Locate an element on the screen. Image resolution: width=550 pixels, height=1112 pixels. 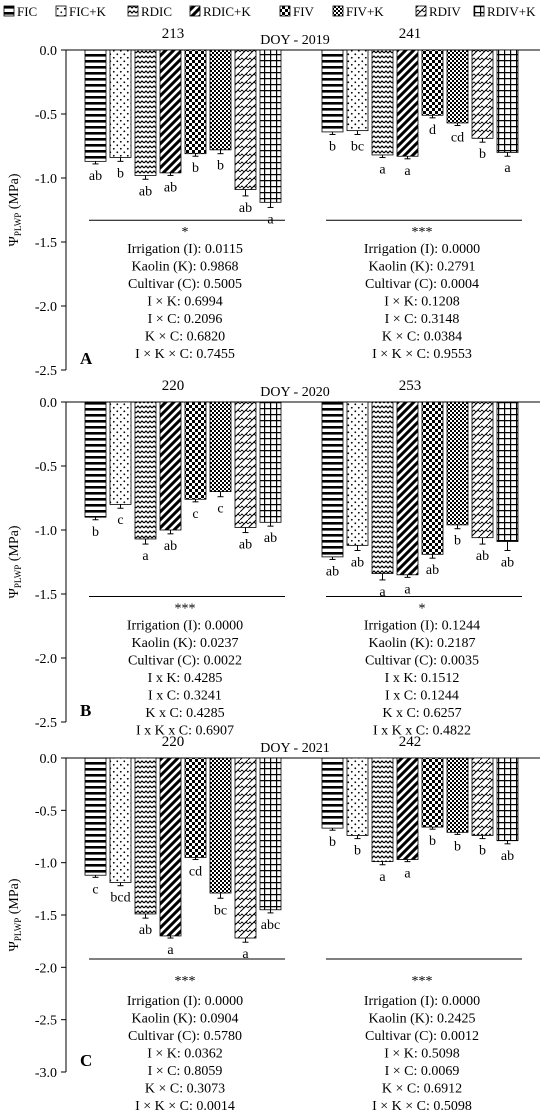
panel-label: A is located at coordinates (86, 358).